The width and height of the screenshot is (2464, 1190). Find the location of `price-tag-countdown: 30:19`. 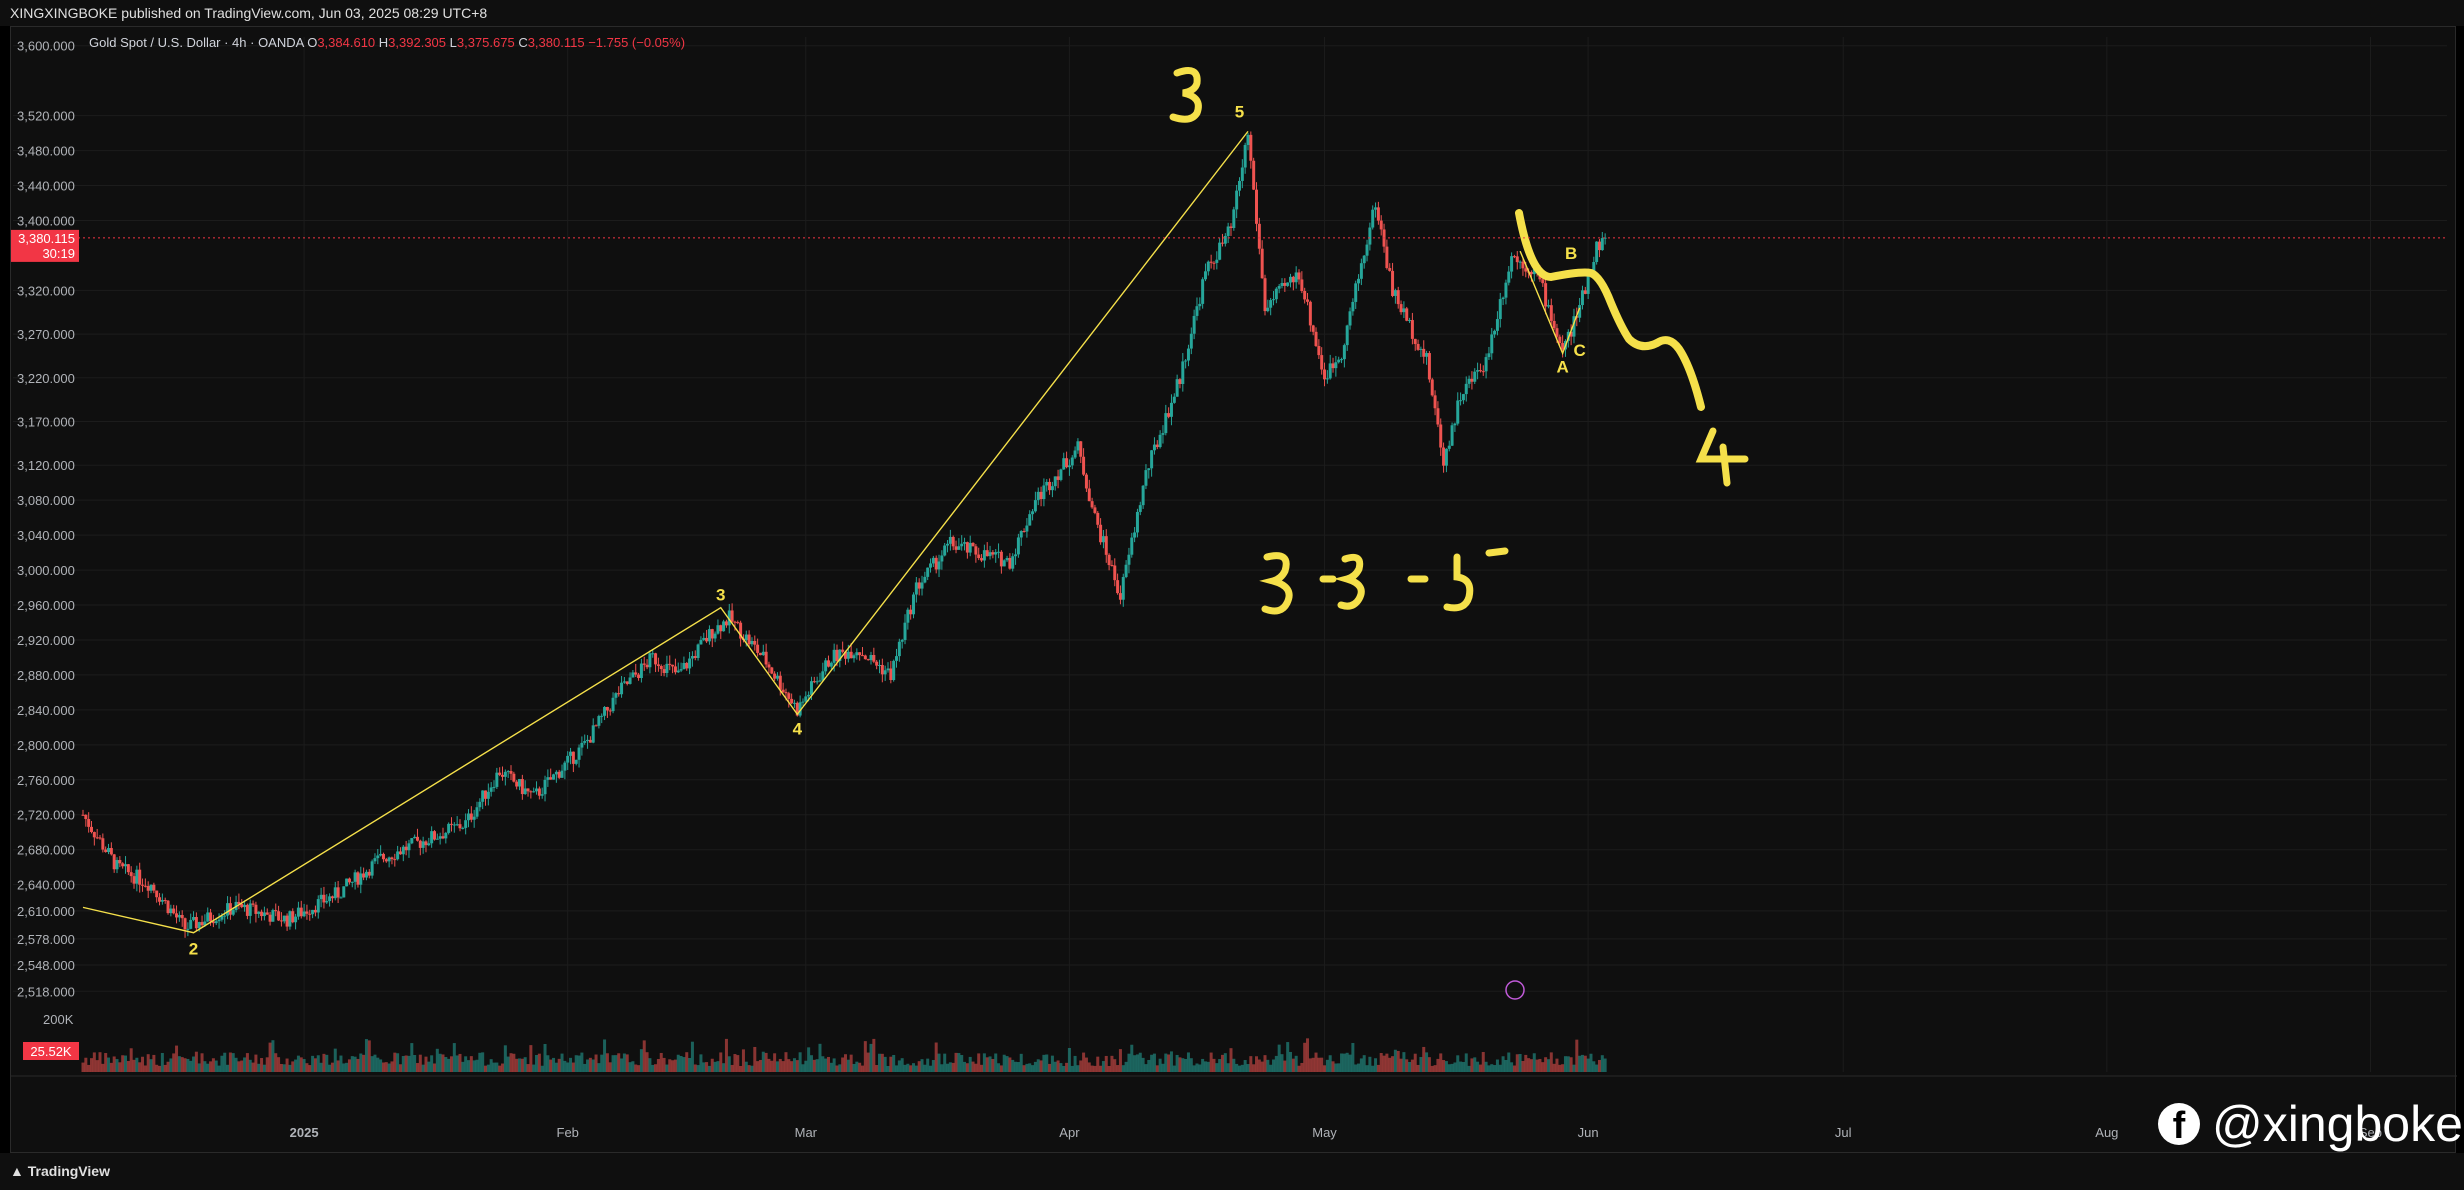

price-tag-countdown: 30:19 is located at coordinates (58, 253).